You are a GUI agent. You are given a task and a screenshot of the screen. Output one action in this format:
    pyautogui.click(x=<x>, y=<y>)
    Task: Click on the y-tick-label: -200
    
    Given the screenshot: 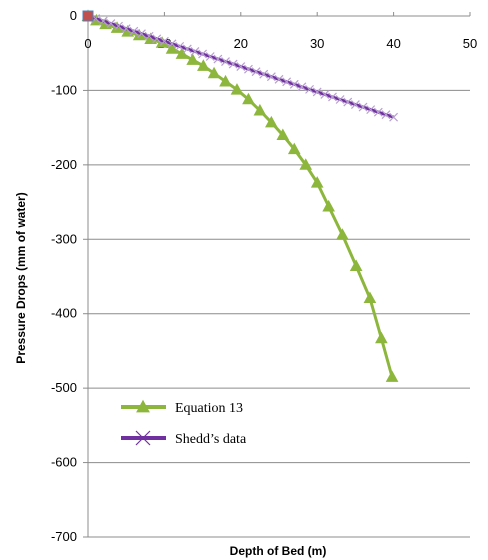 What is the action you would take?
    pyautogui.click(x=64, y=164)
    